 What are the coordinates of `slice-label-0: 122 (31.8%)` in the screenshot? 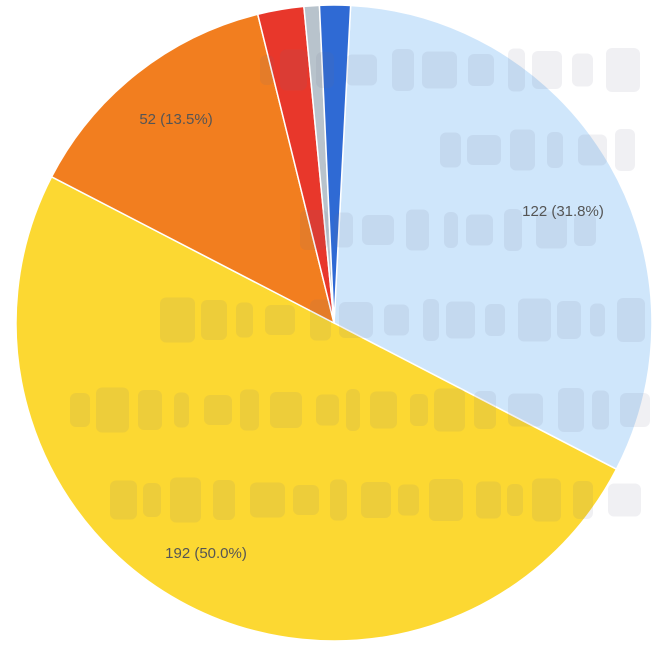 It's located at (563, 211).